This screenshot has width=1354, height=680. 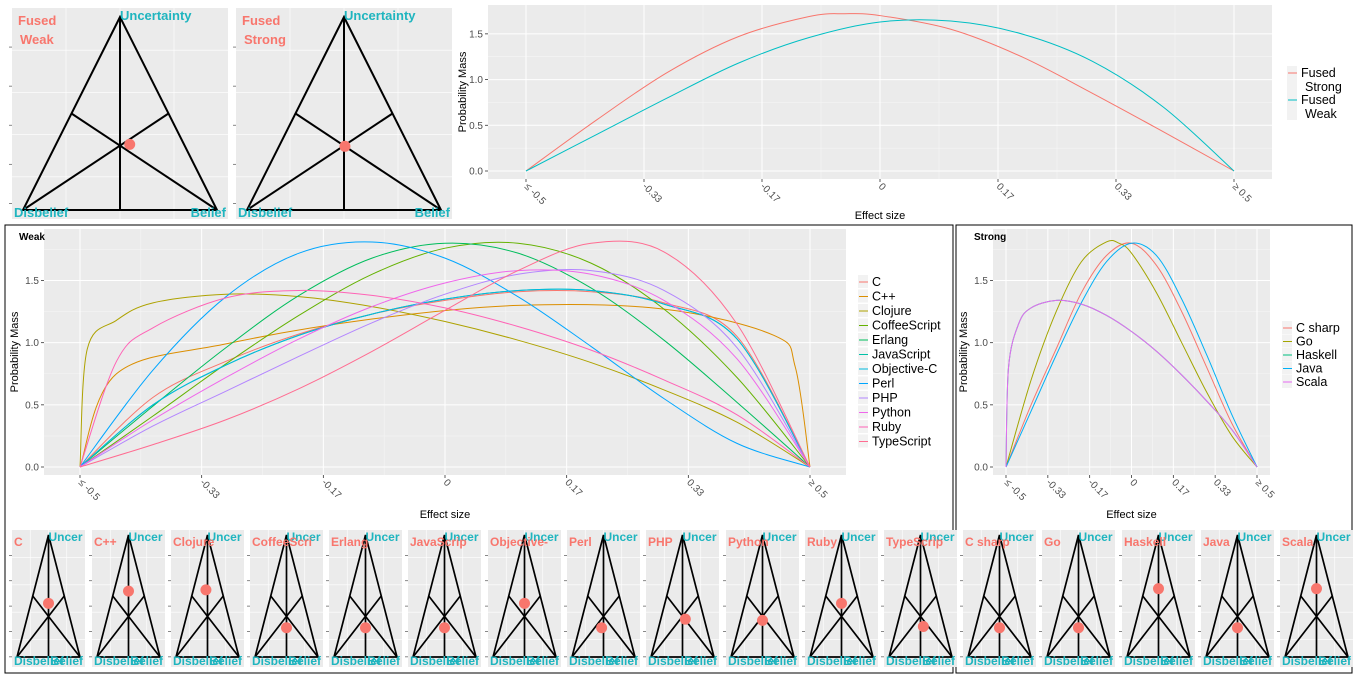 I want to click on y-tick-label: 0.5, so click(x=32, y=405).